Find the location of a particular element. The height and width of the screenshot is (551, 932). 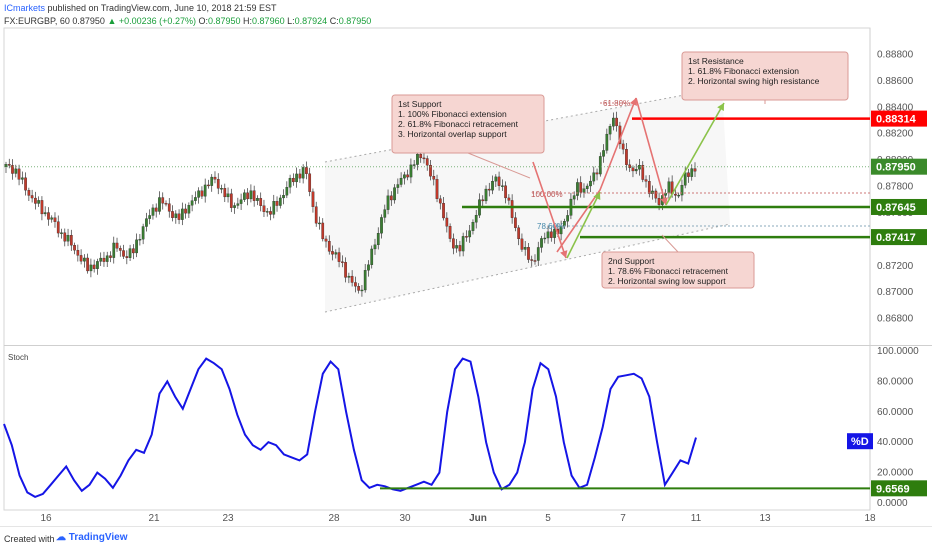

tradingview-logo: ☁ TradingView is located at coordinates (92, 537).